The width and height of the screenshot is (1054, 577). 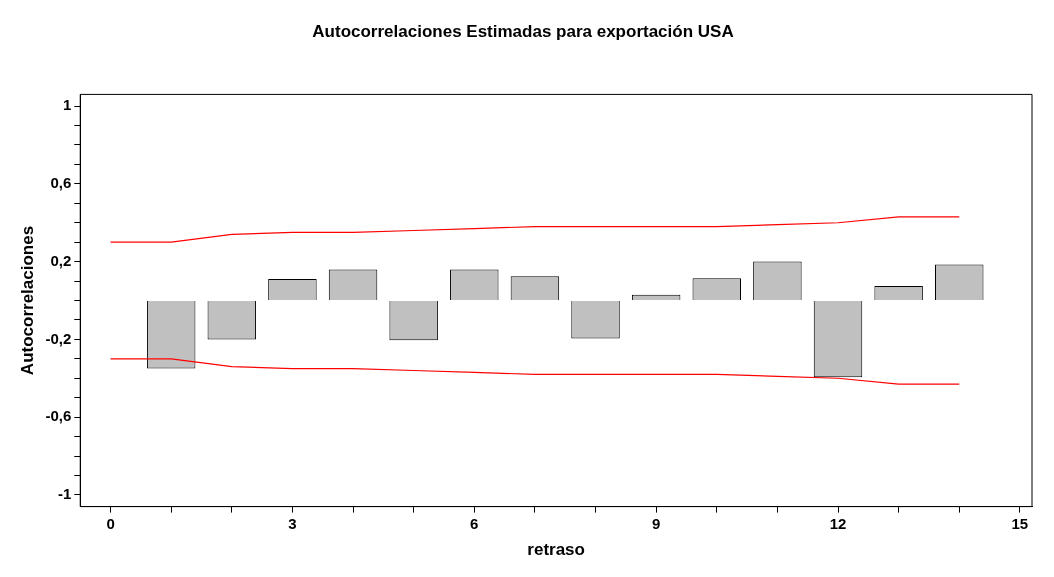 I want to click on y-tick-label: 0,2, so click(x=61, y=260).